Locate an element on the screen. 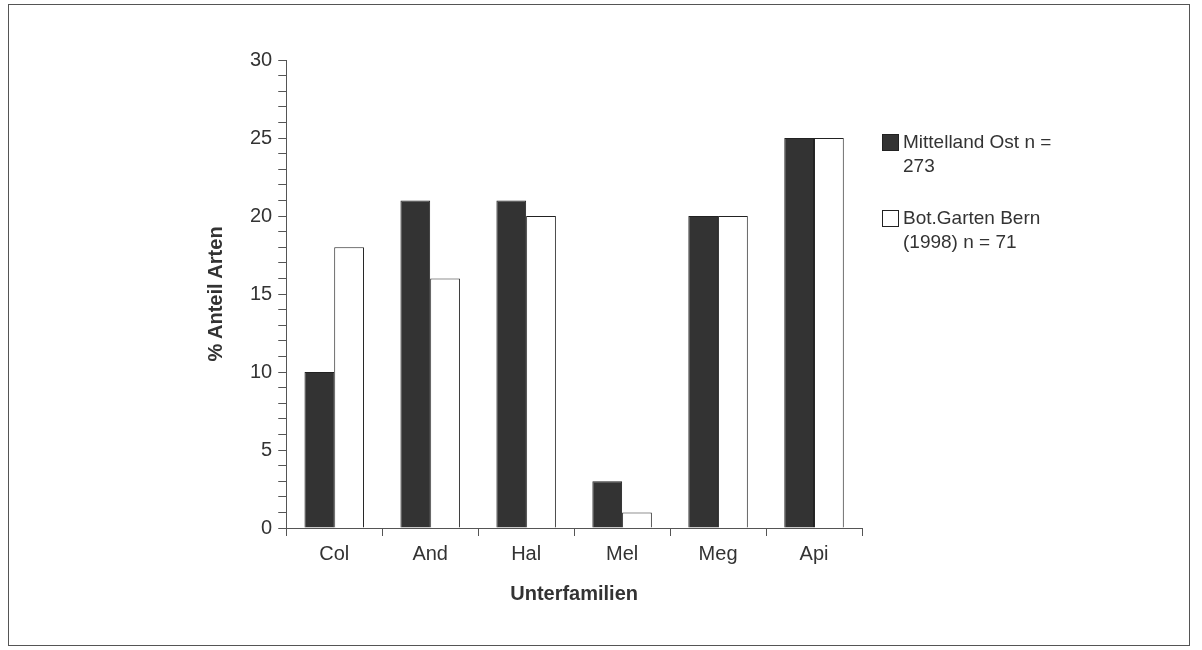 The image size is (1202, 650). y-tick-label: 15 is located at coordinates (261, 292).